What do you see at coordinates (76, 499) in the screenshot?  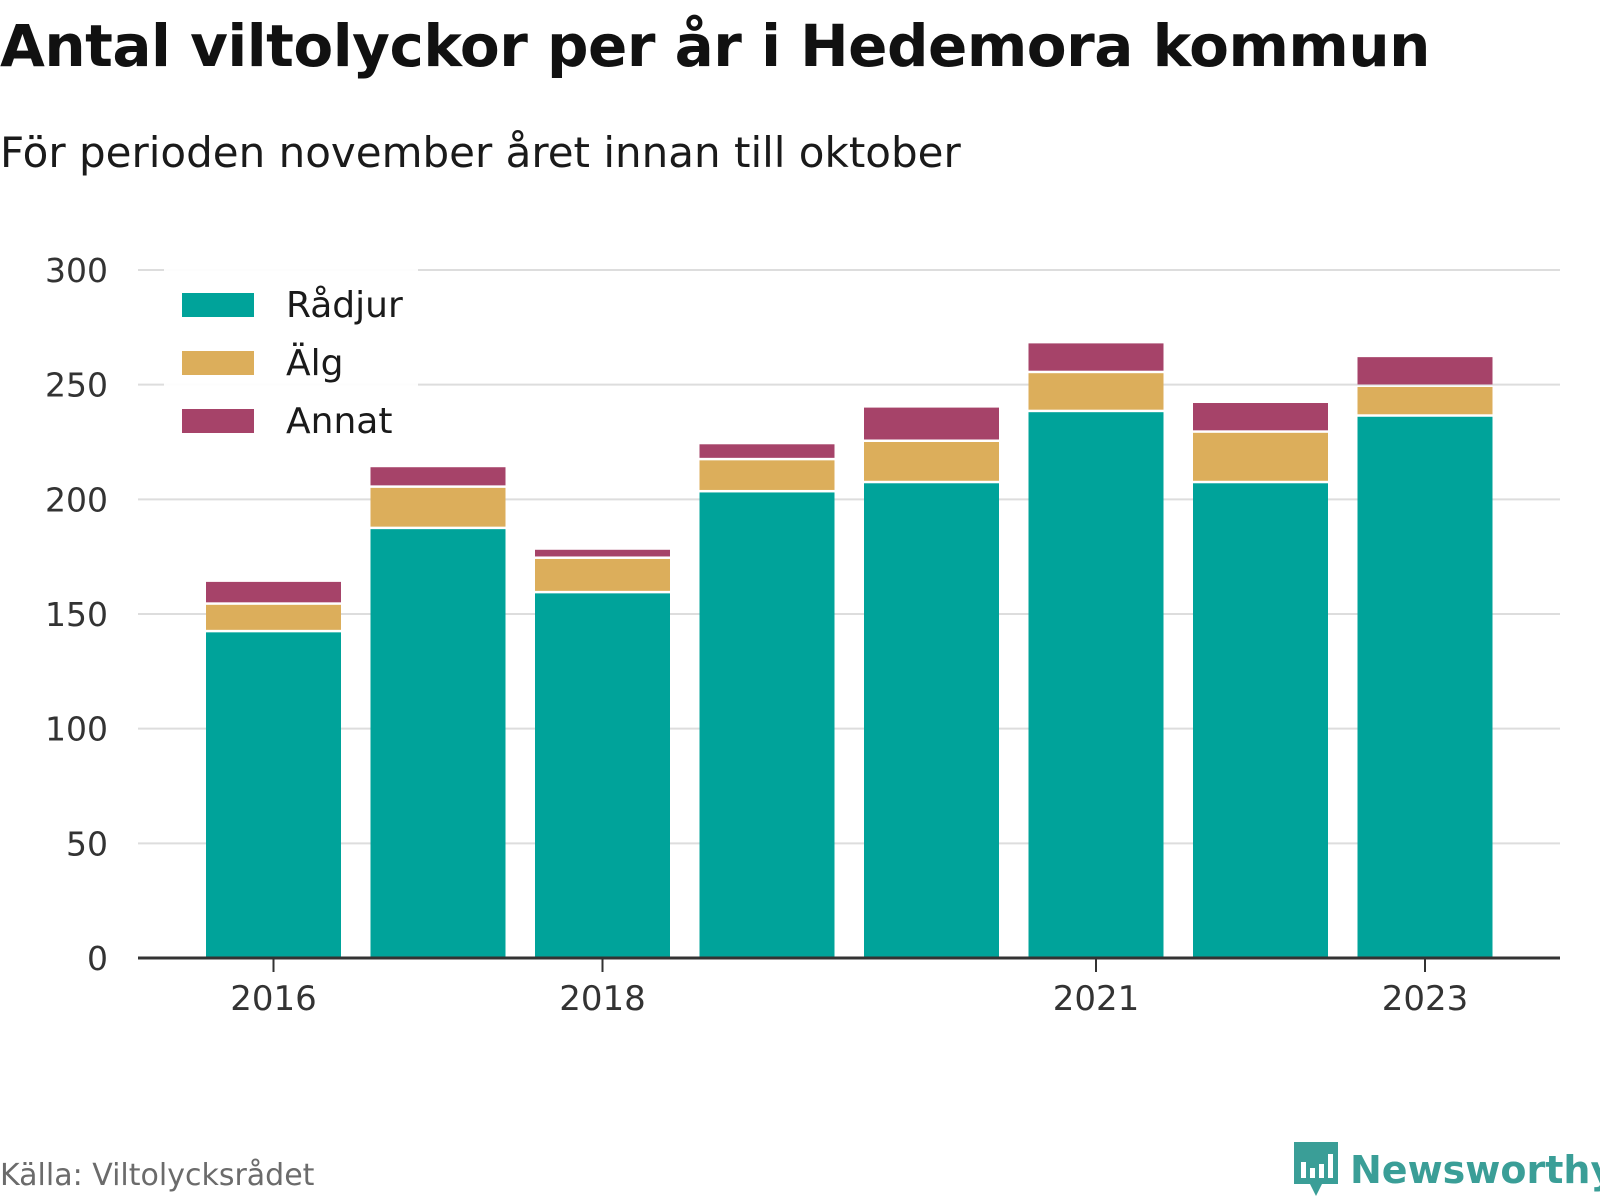 I see `y-tick-label: 200` at bounding box center [76, 499].